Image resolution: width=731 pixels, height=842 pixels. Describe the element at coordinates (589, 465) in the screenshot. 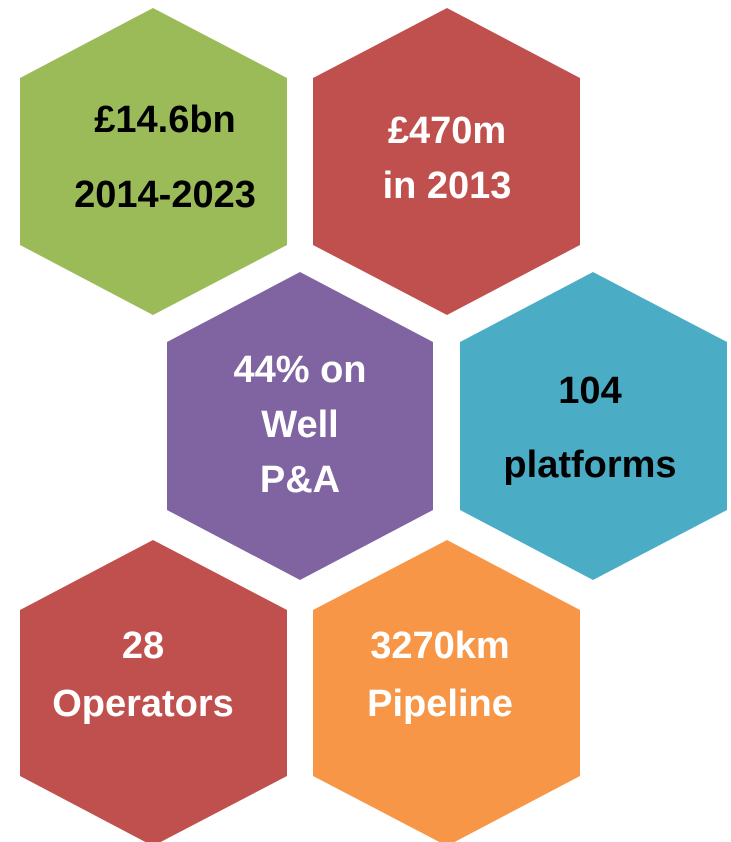

I see `hexagon-text: platforms` at that location.